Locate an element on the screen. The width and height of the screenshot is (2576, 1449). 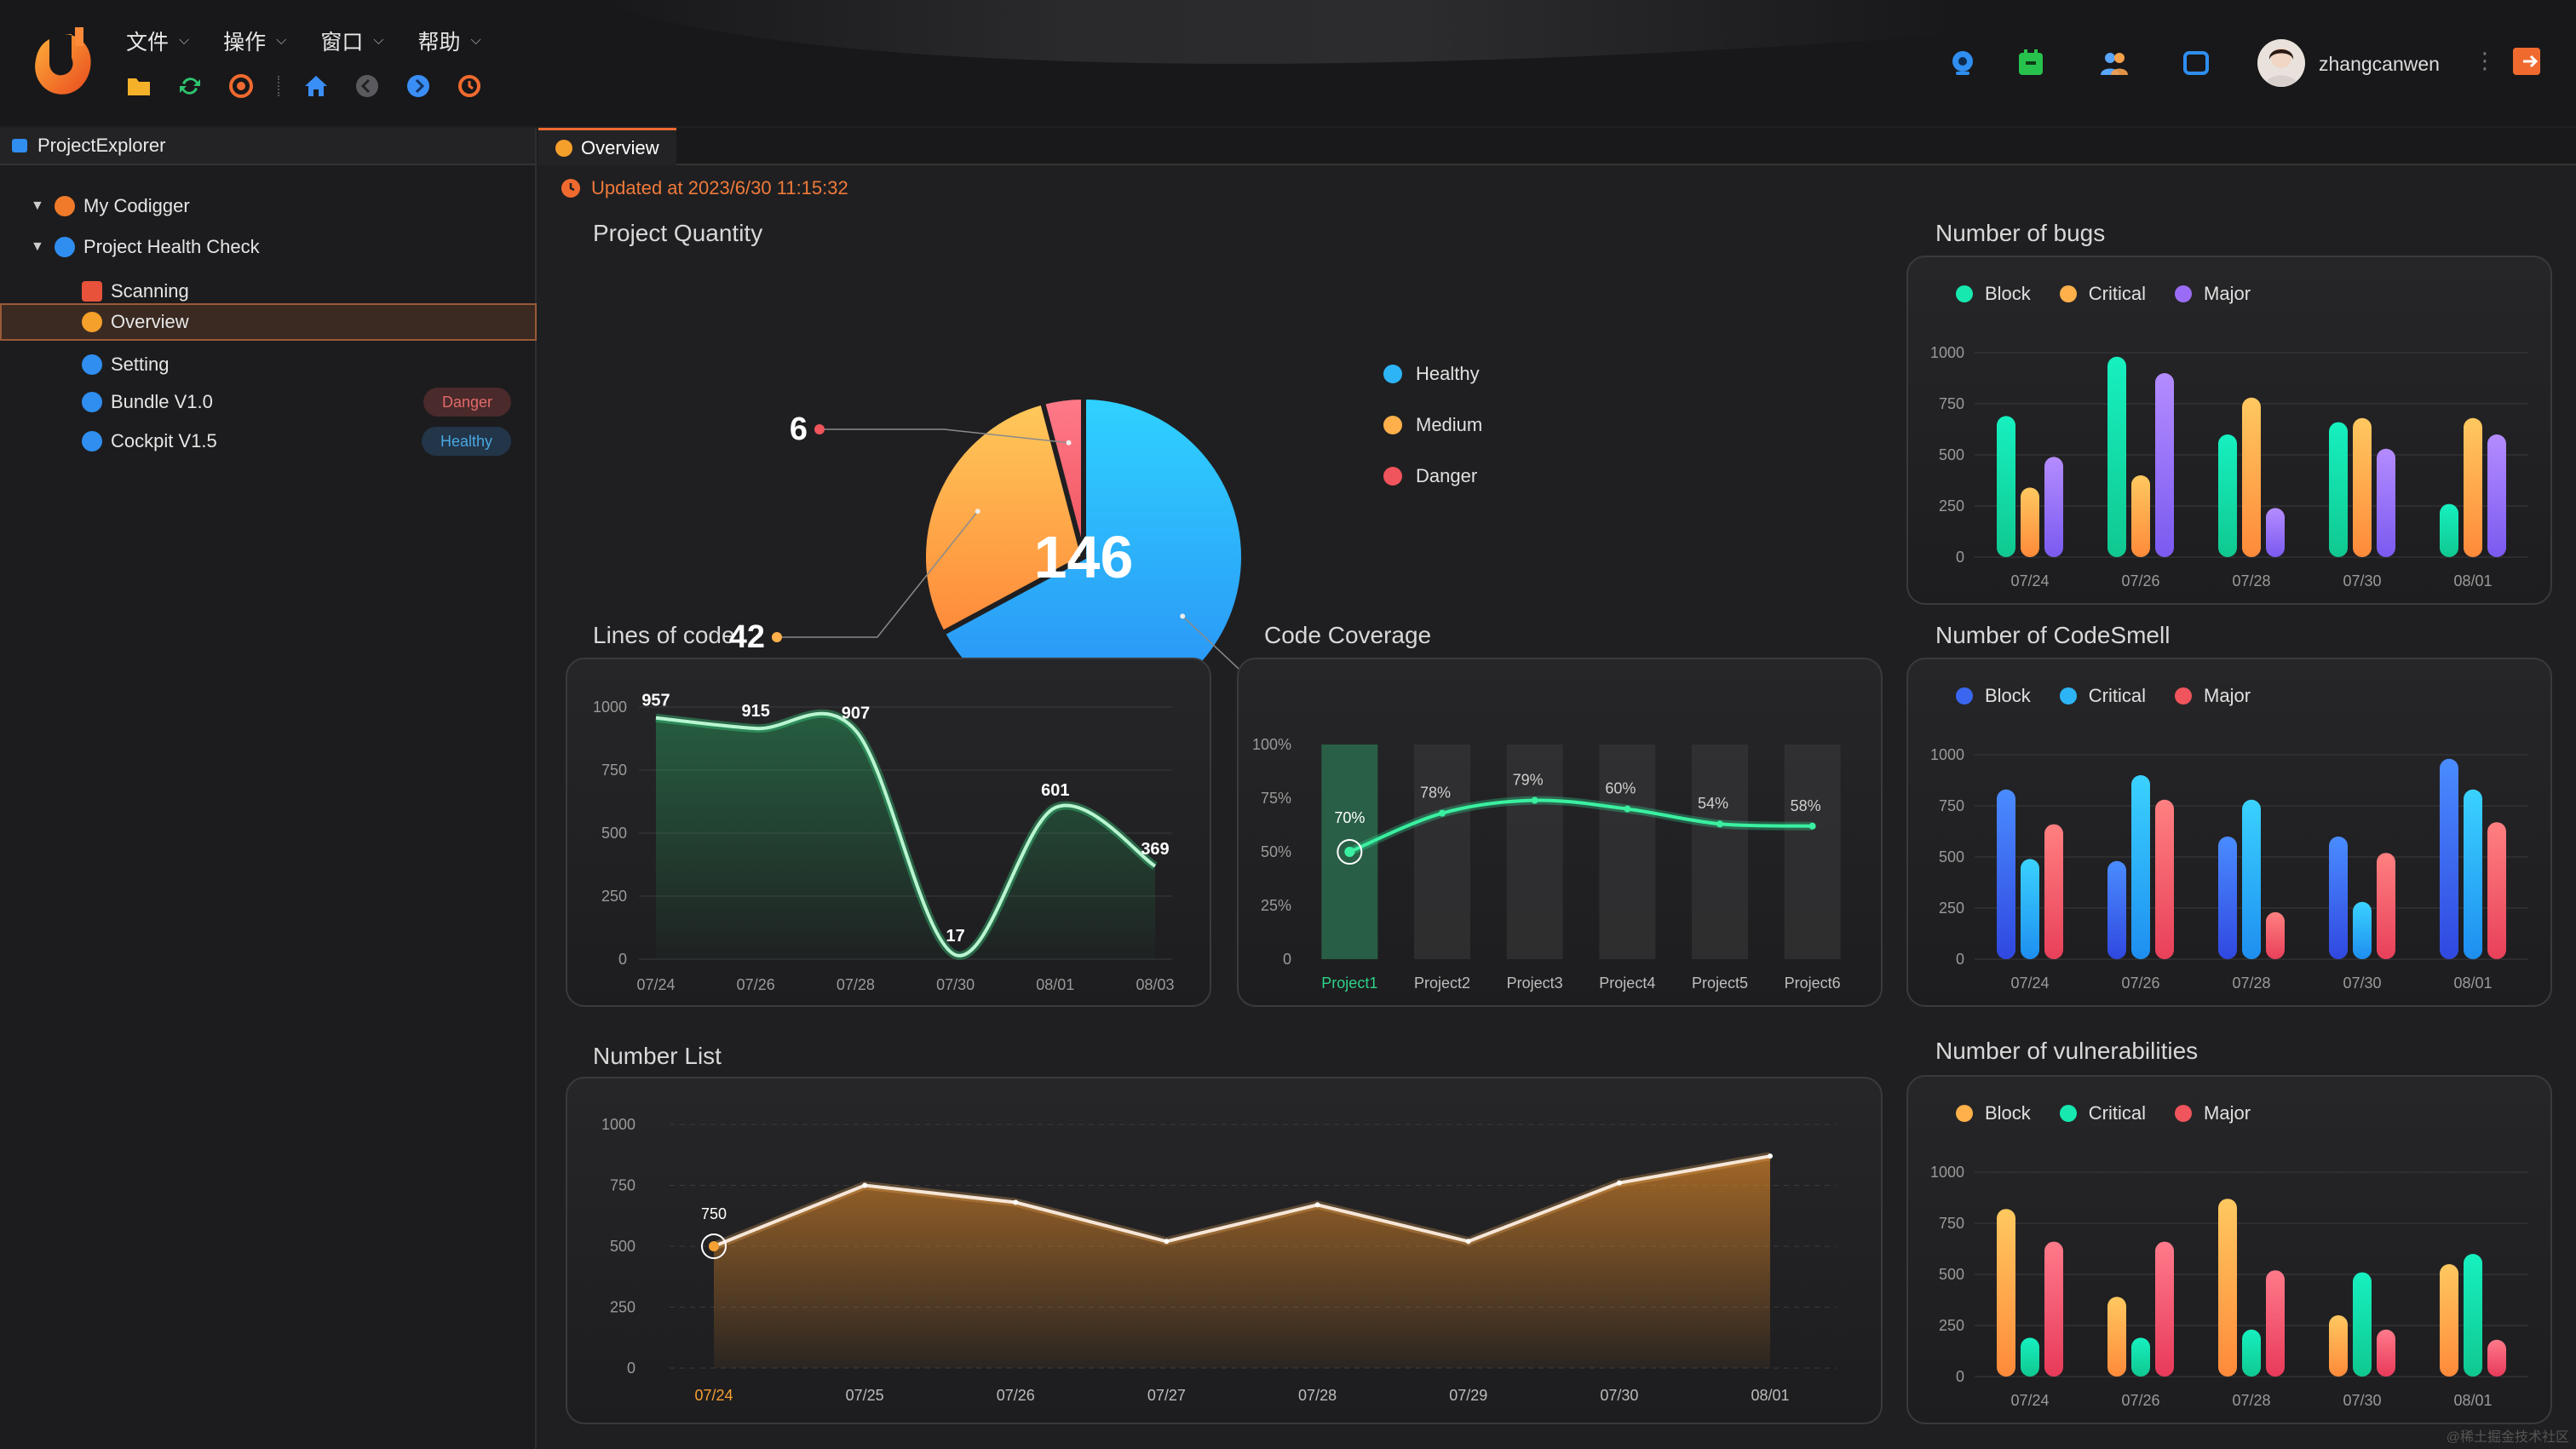
legend-label: Critical is located at coordinates (2117, 696).